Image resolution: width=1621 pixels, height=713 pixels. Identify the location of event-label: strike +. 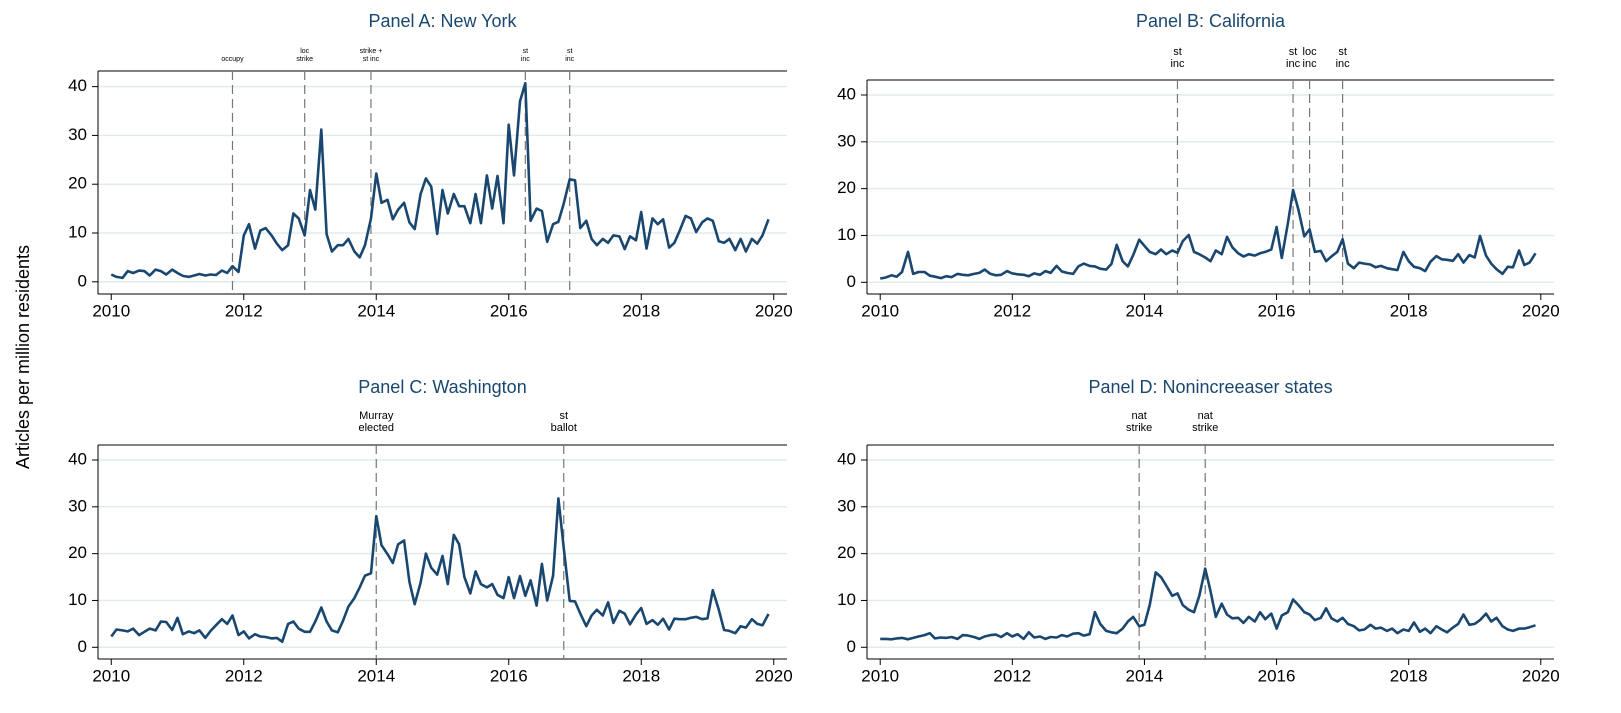
(371, 51).